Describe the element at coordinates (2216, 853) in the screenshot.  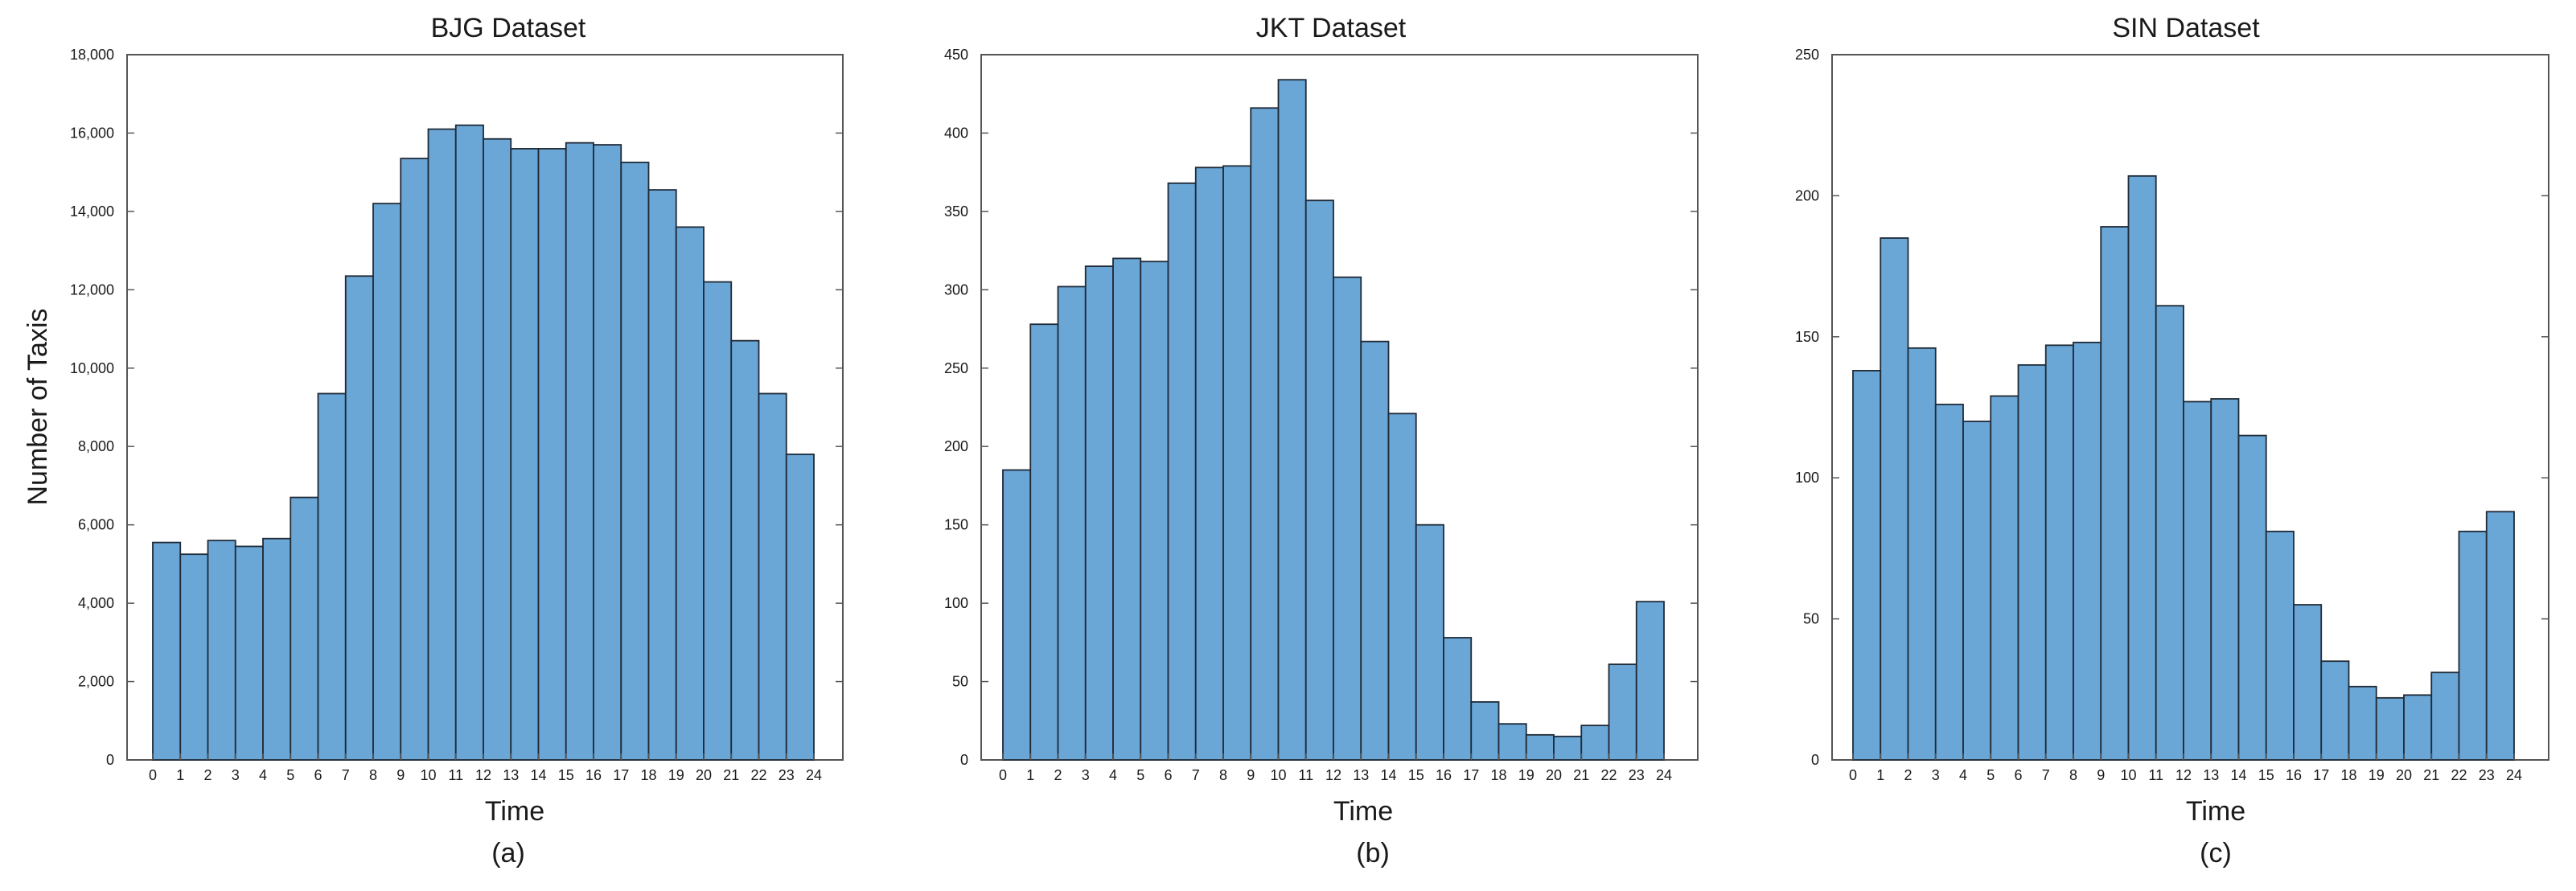
I see `caption-c: (c)` at that location.